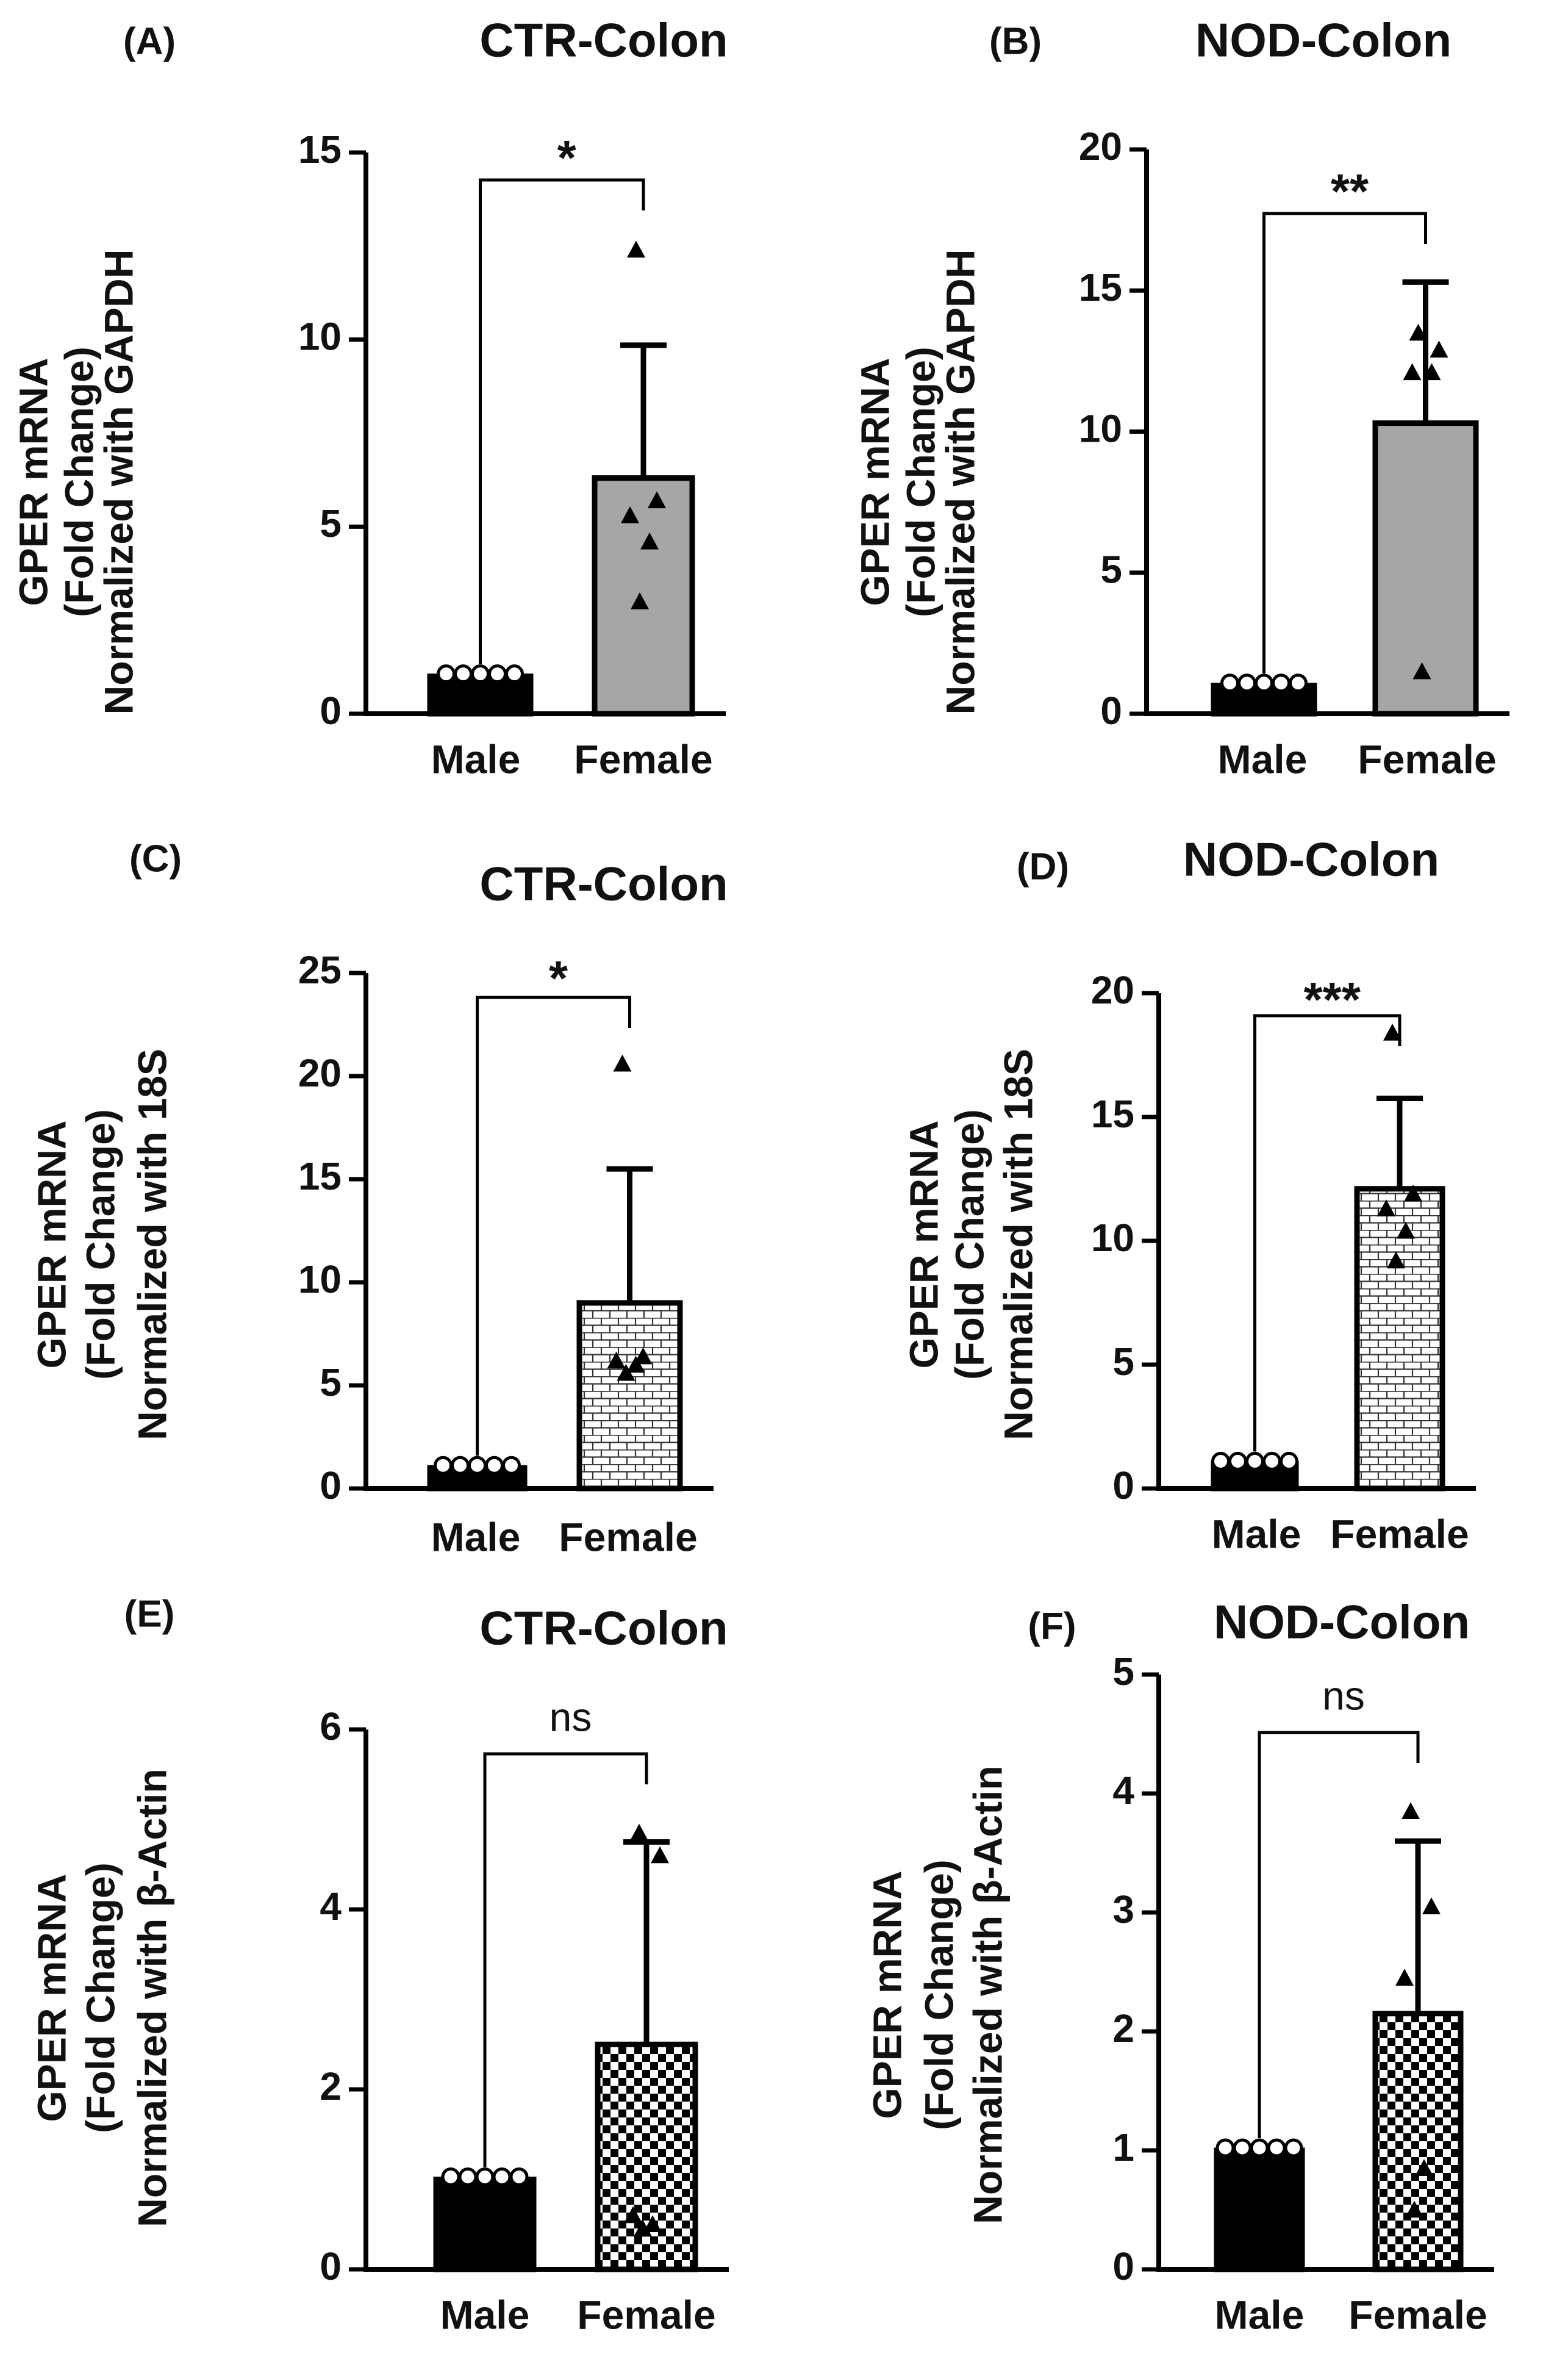 The height and width of the screenshot is (2370, 1568). I want to click on y-tick-label: 3, so click(1123, 1909).